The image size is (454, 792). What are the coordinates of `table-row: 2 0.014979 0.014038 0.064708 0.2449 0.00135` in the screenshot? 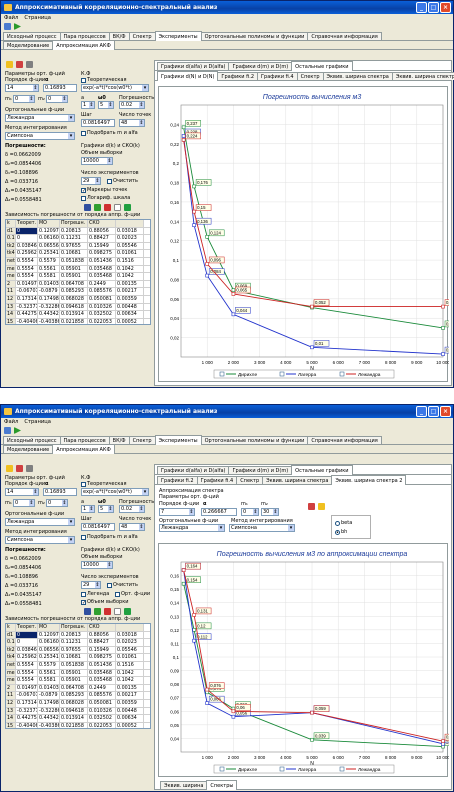 It's located at (78, 284).